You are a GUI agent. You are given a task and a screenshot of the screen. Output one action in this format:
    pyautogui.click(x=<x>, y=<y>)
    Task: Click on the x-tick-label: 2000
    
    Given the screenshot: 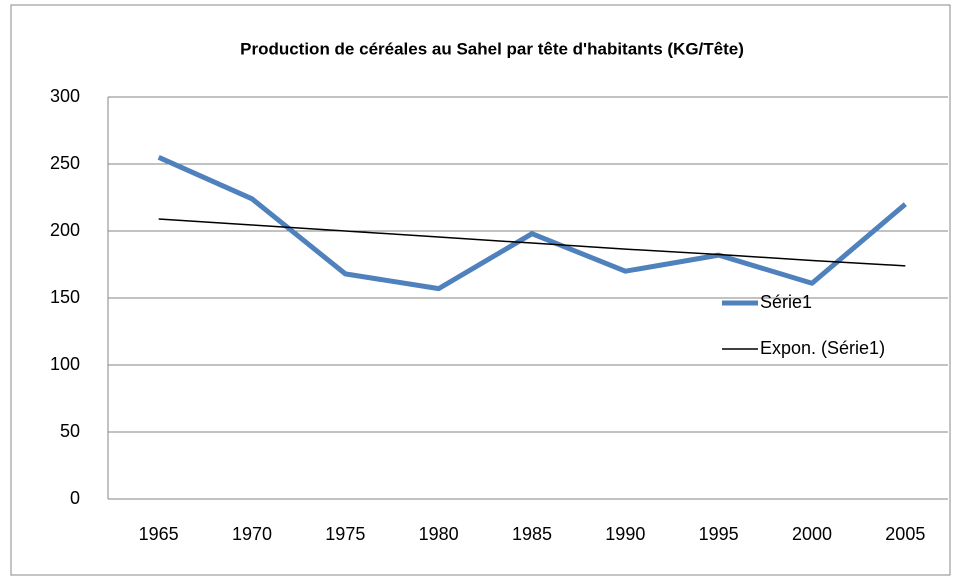 What is the action you would take?
    pyautogui.click(x=812, y=534)
    